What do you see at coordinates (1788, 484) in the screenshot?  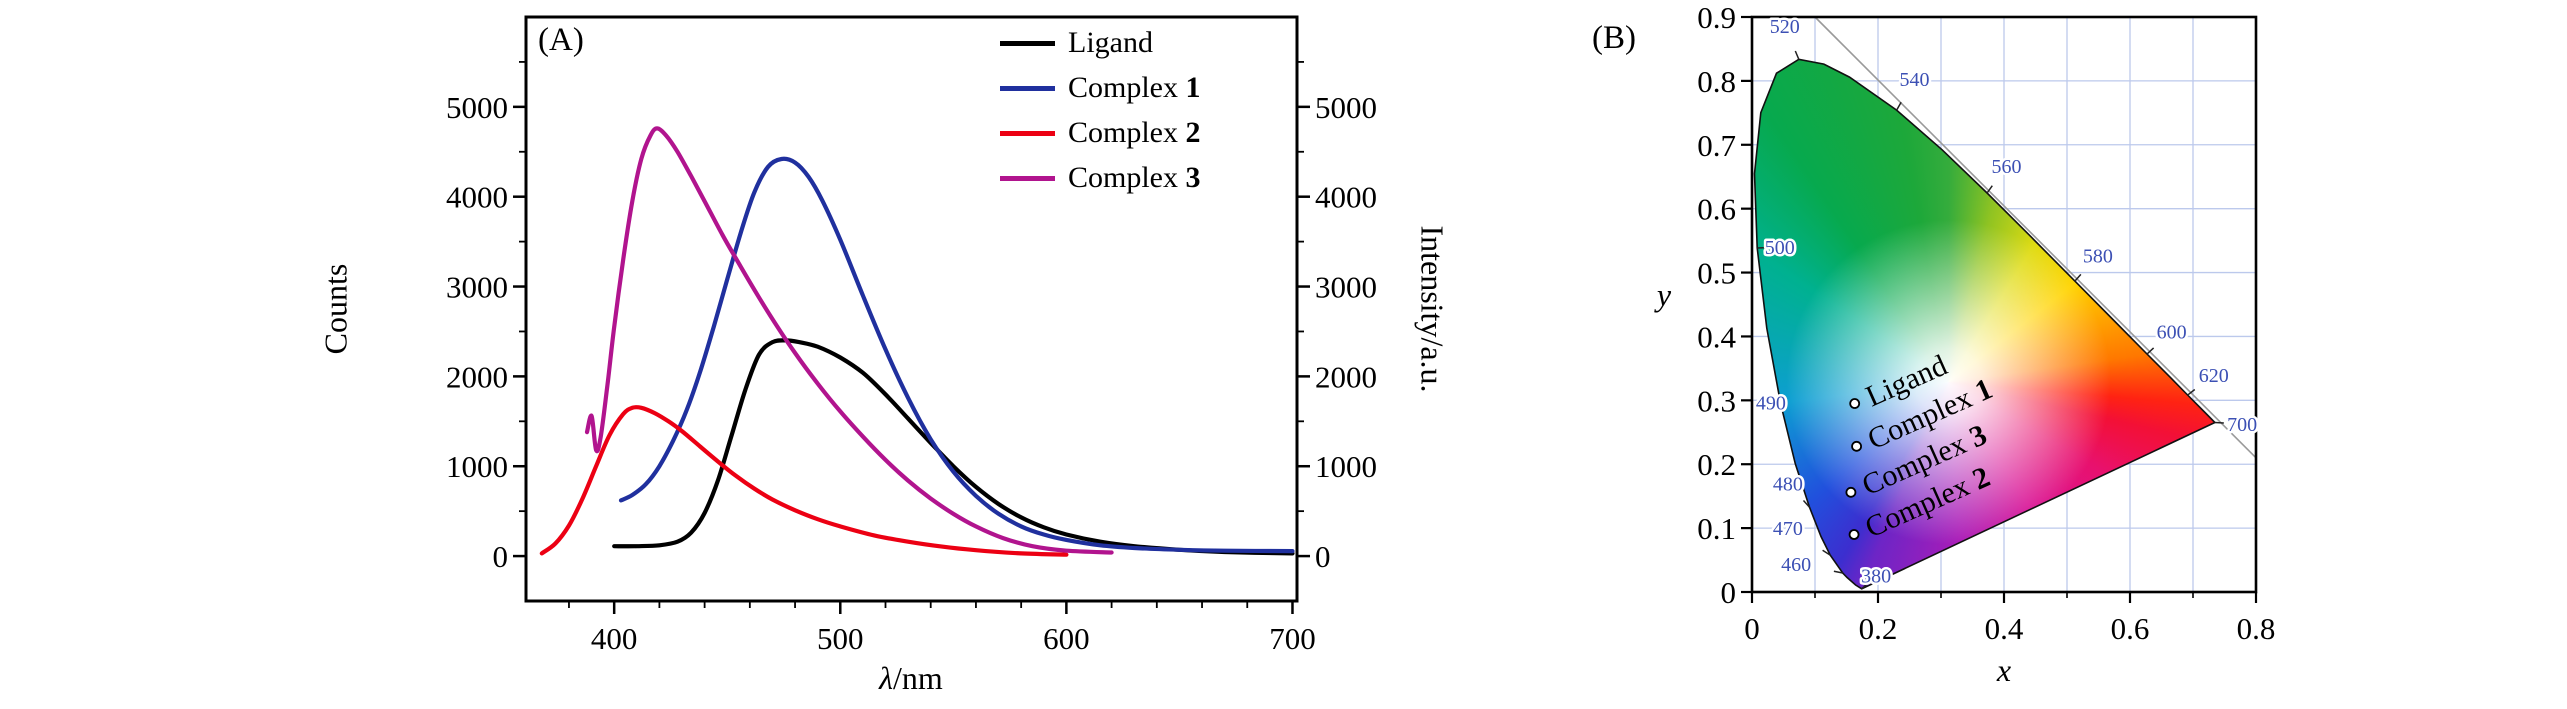 I see `wavelength-label: 480` at bounding box center [1788, 484].